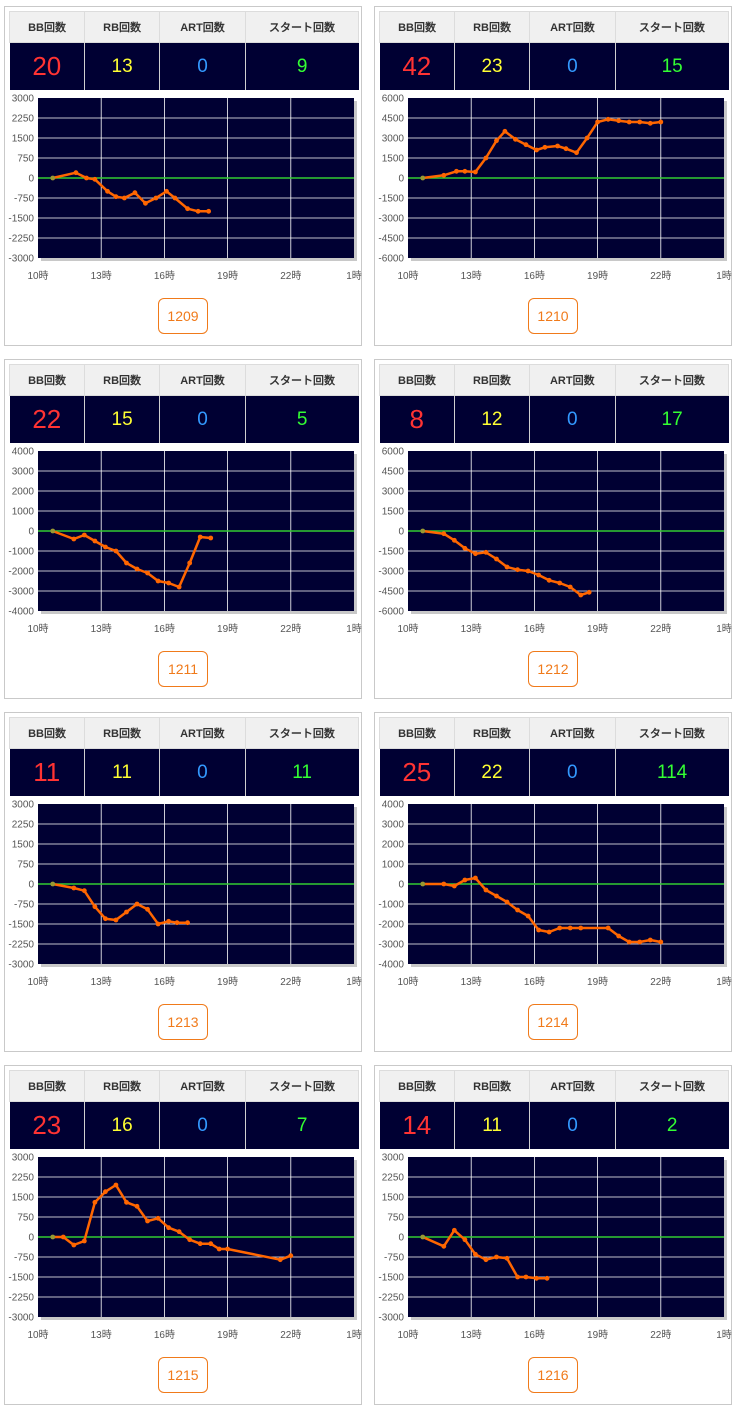 This screenshot has width=739, height=1411. What do you see at coordinates (417, 1125) in the screenshot?
I see `bb-count: 14` at bounding box center [417, 1125].